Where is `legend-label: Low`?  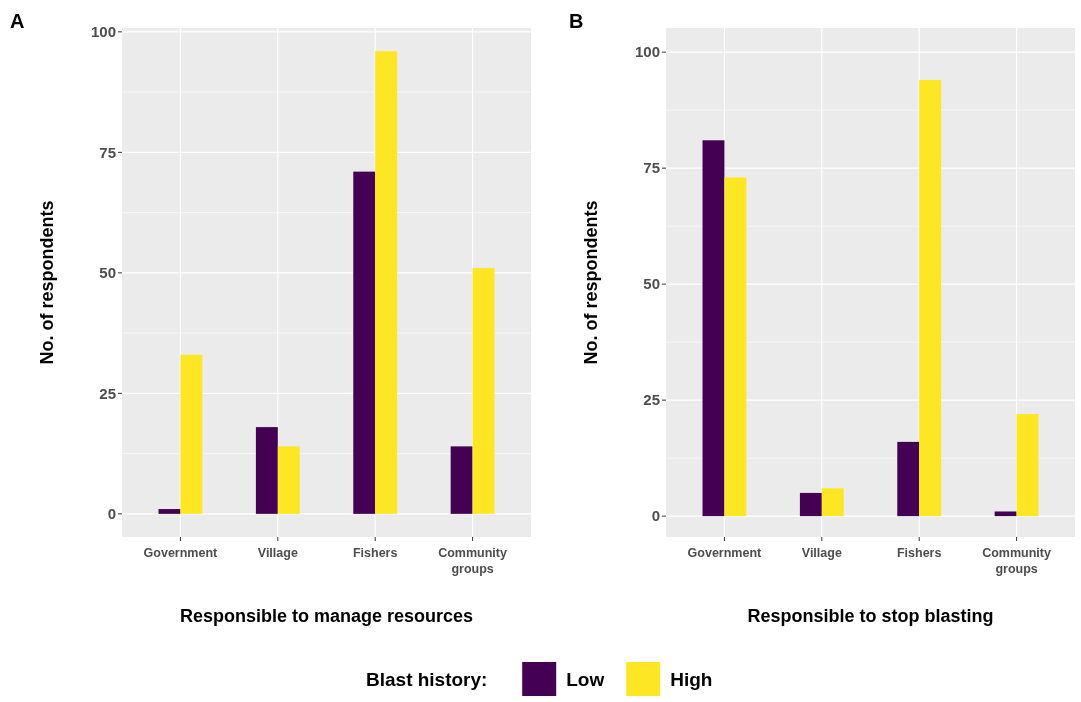
legend-label: Low is located at coordinates (585, 679).